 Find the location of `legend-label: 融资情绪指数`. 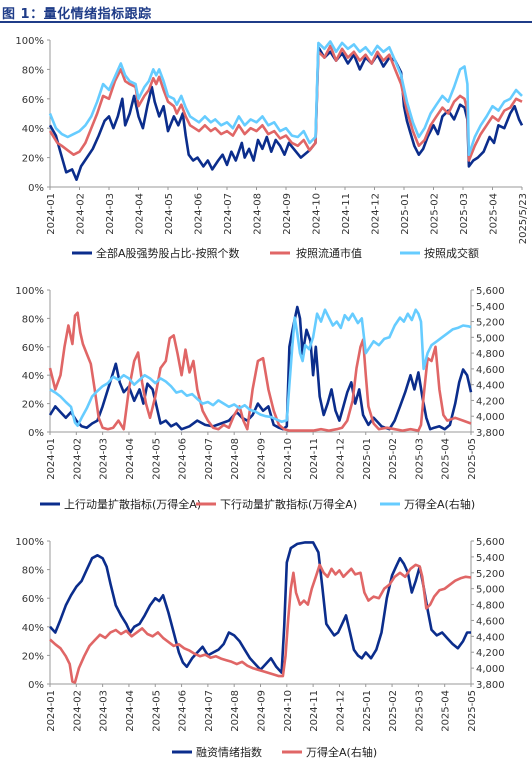

legend-label: 融资情绪指数 is located at coordinates (229, 752).